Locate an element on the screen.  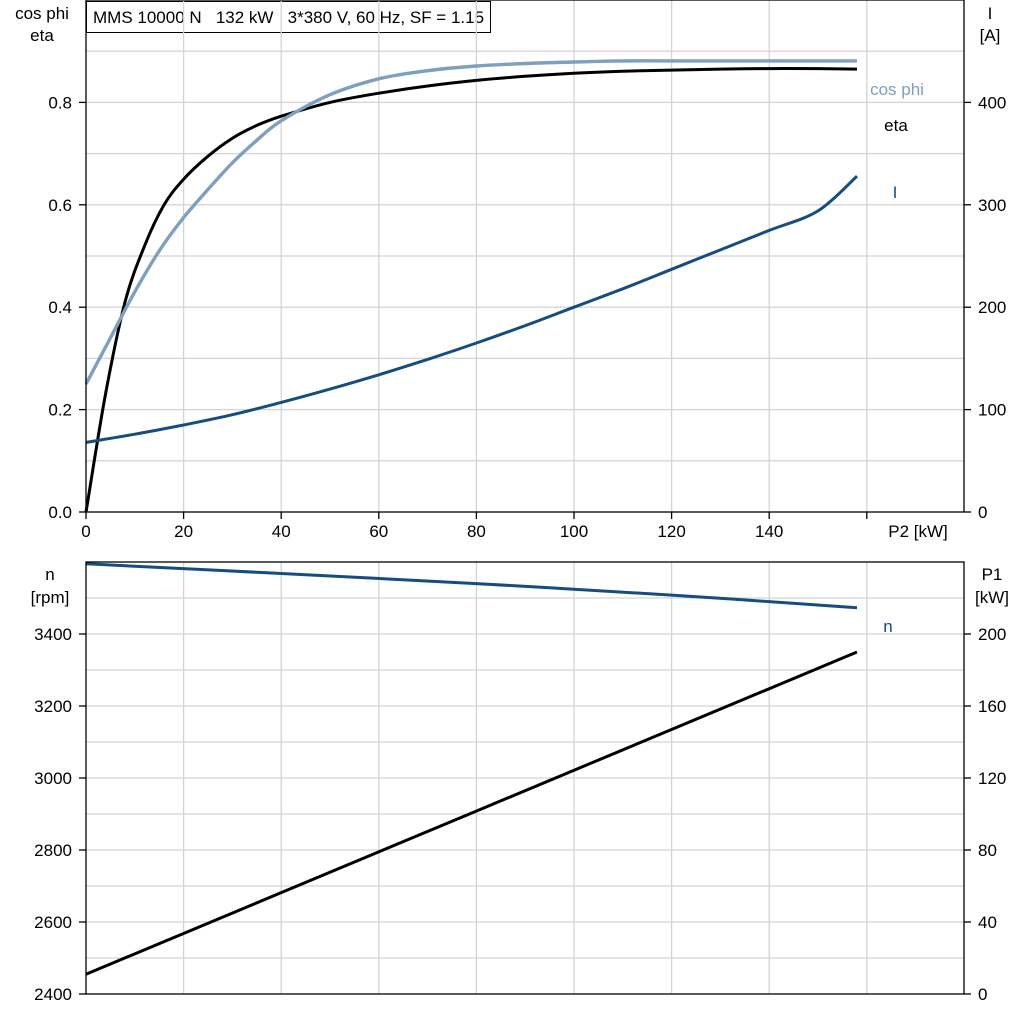
left-tick-label: 2600 is located at coordinates (53, 922).